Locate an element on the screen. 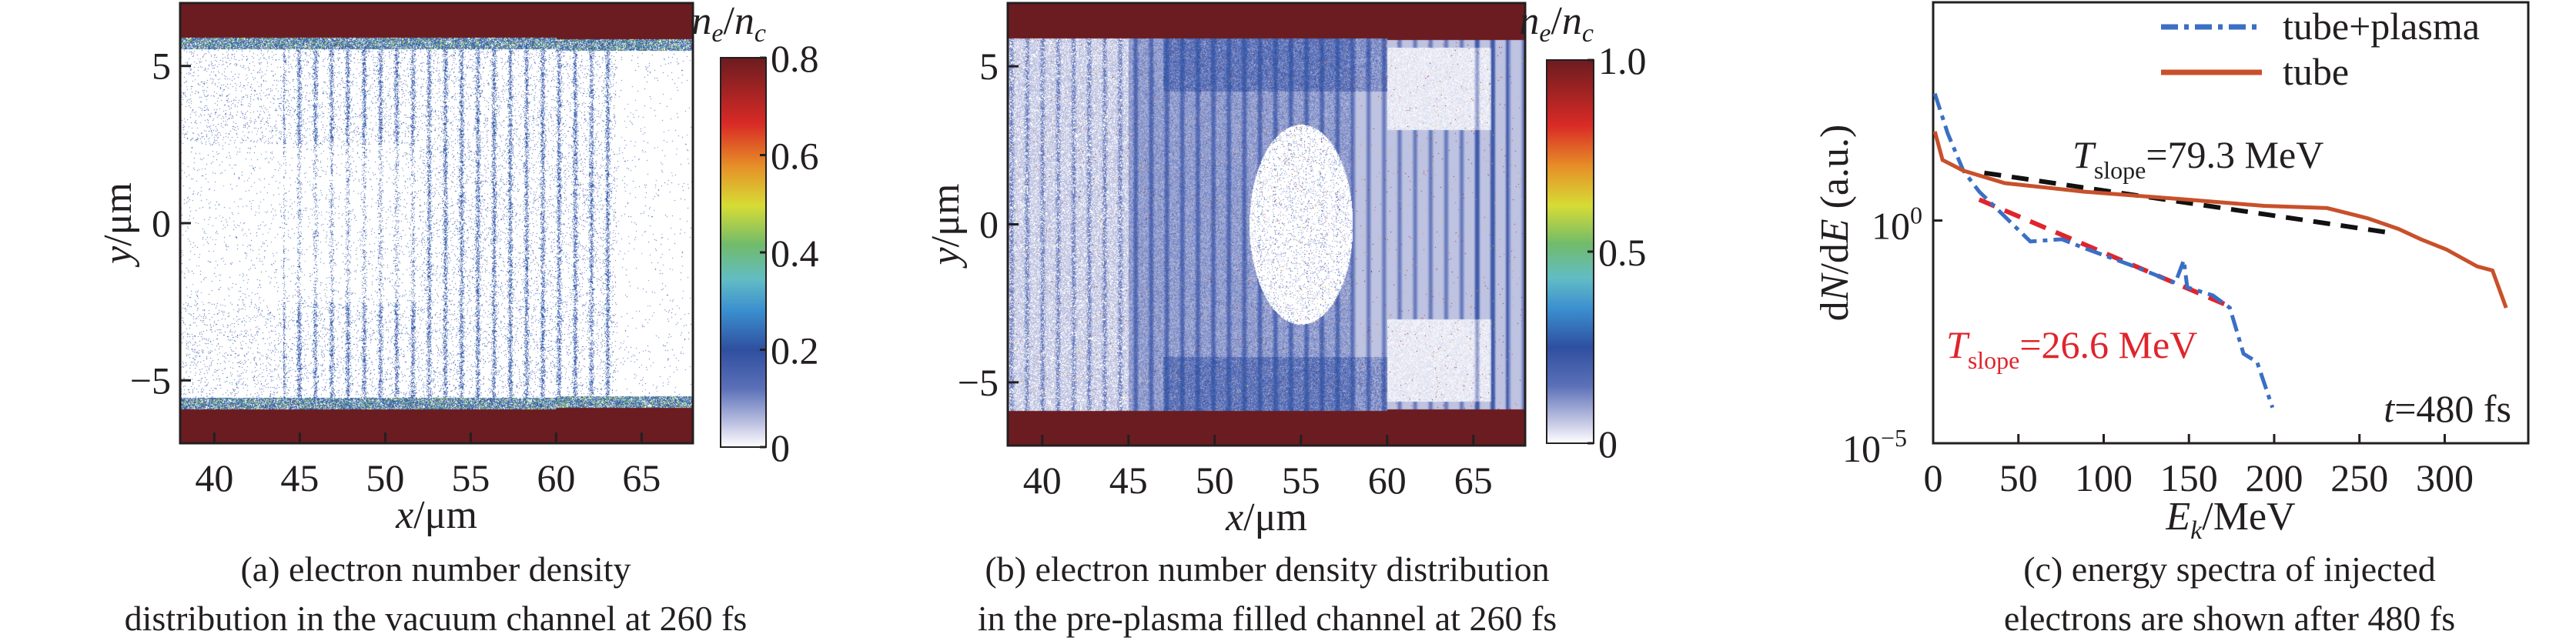 The height and width of the screenshot is (641, 2576). x-tick-label: 0 is located at coordinates (1933, 477).